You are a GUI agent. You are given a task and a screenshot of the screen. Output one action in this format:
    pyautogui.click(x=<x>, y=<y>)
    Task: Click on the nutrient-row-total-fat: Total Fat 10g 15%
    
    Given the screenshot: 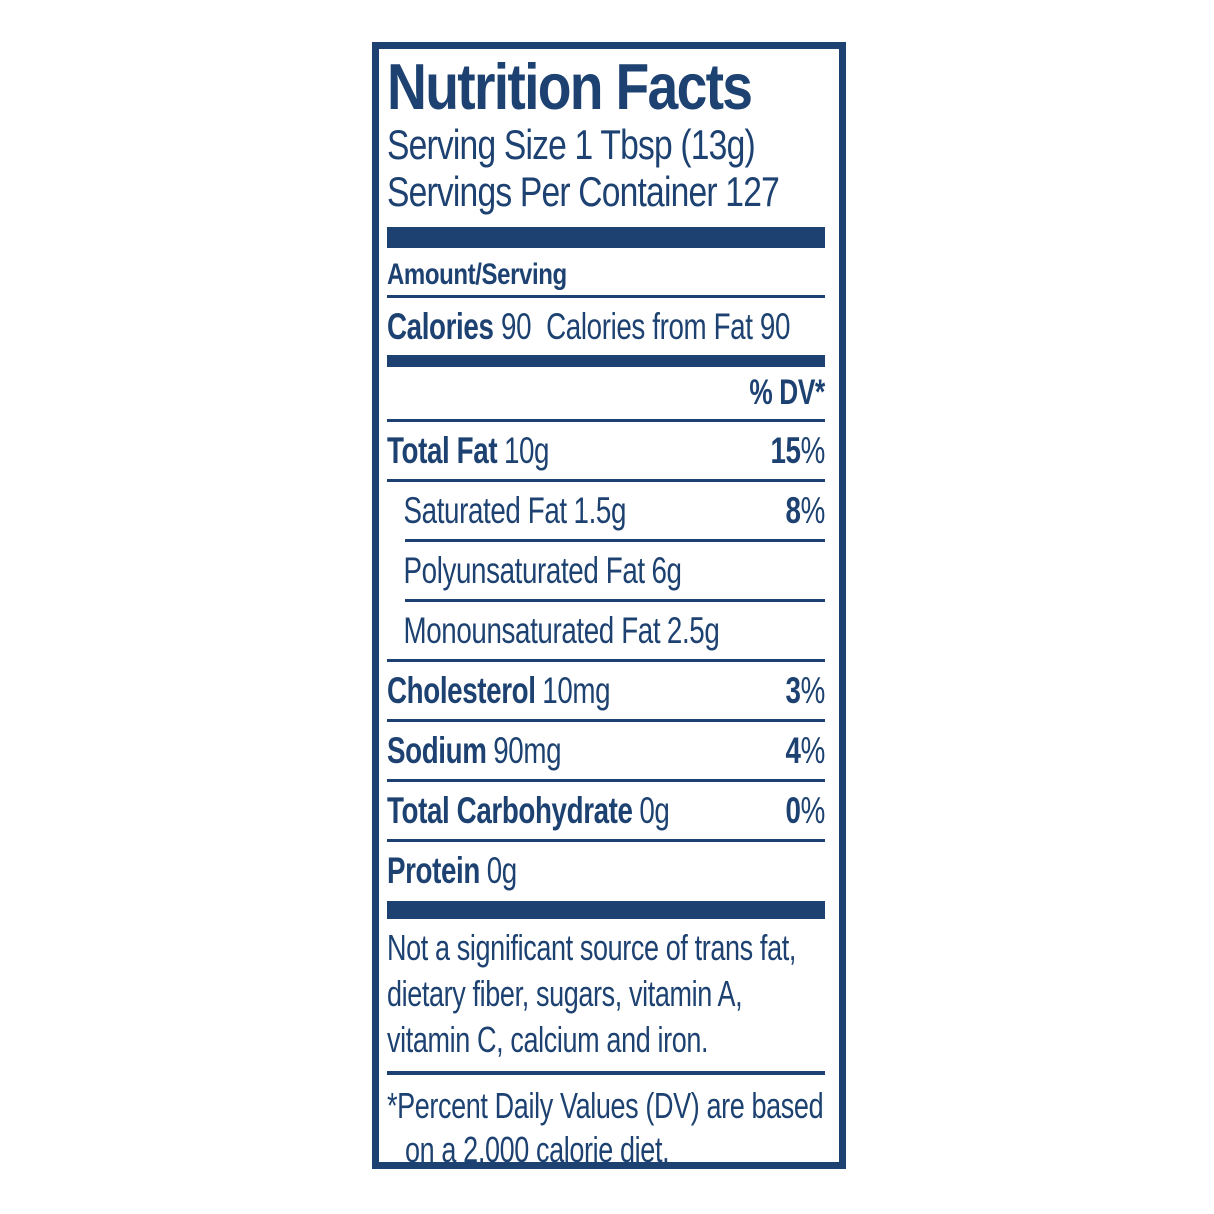 What is the action you would take?
    pyautogui.click(x=606, y=450)
    